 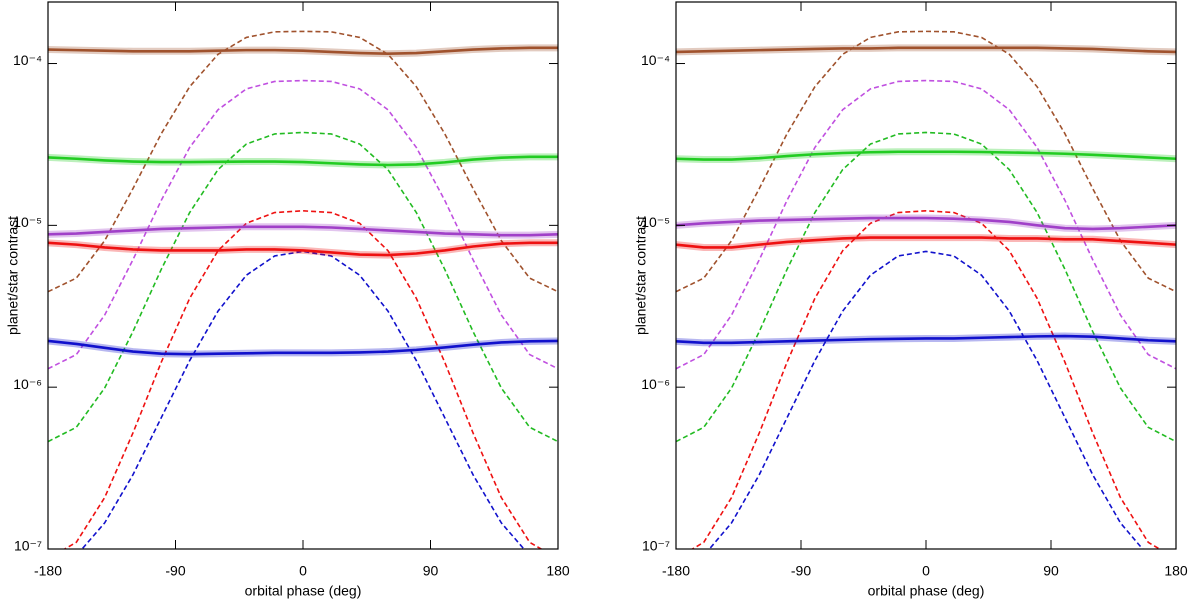 I want to click on uncertainty-band, so click(x=926, y=223).